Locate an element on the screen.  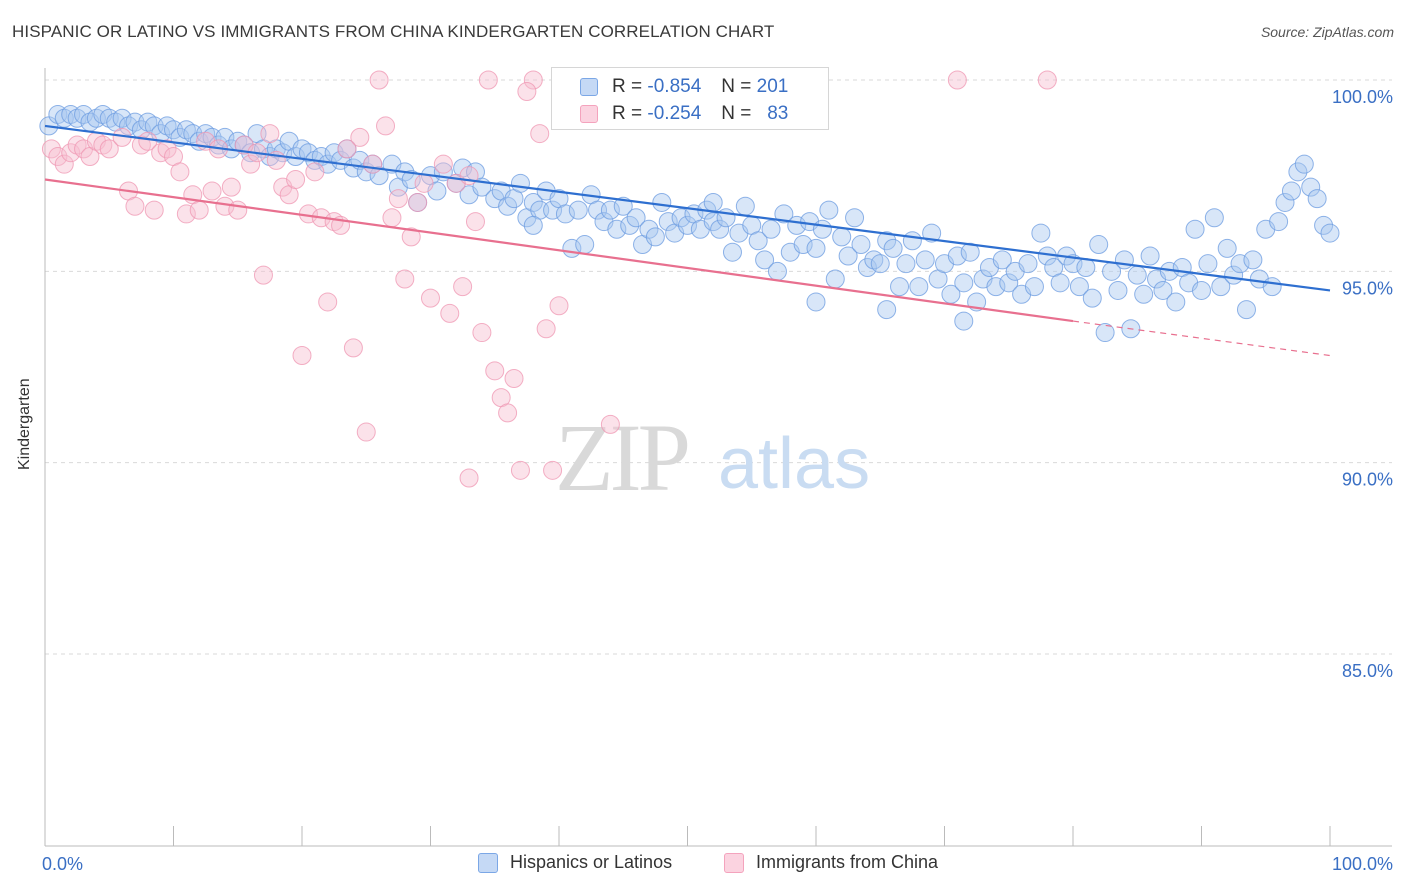
y-tick-label: 100.0% is located at coordinates (1362, 97).